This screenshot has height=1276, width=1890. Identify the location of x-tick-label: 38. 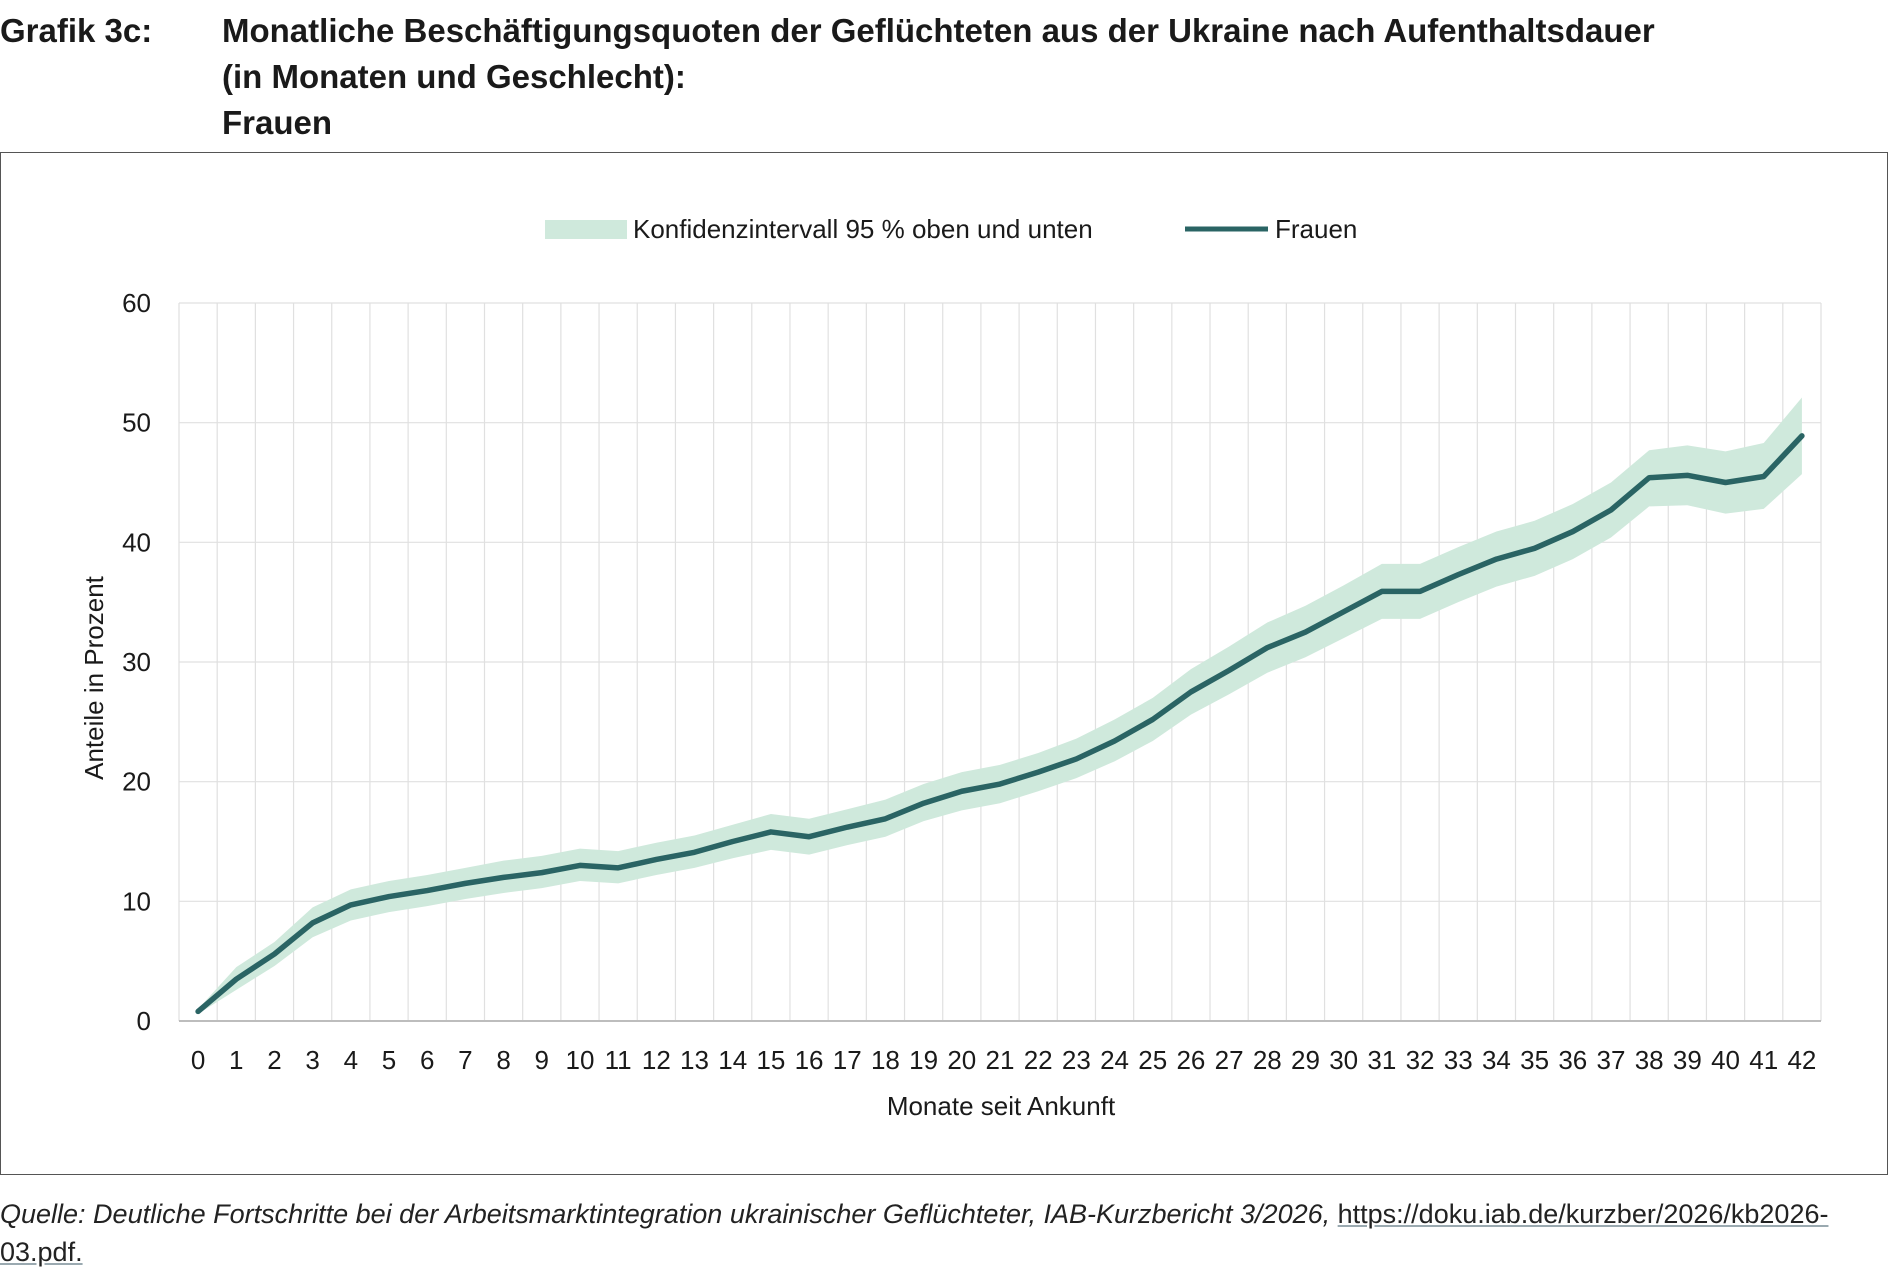
(1649, 1060).